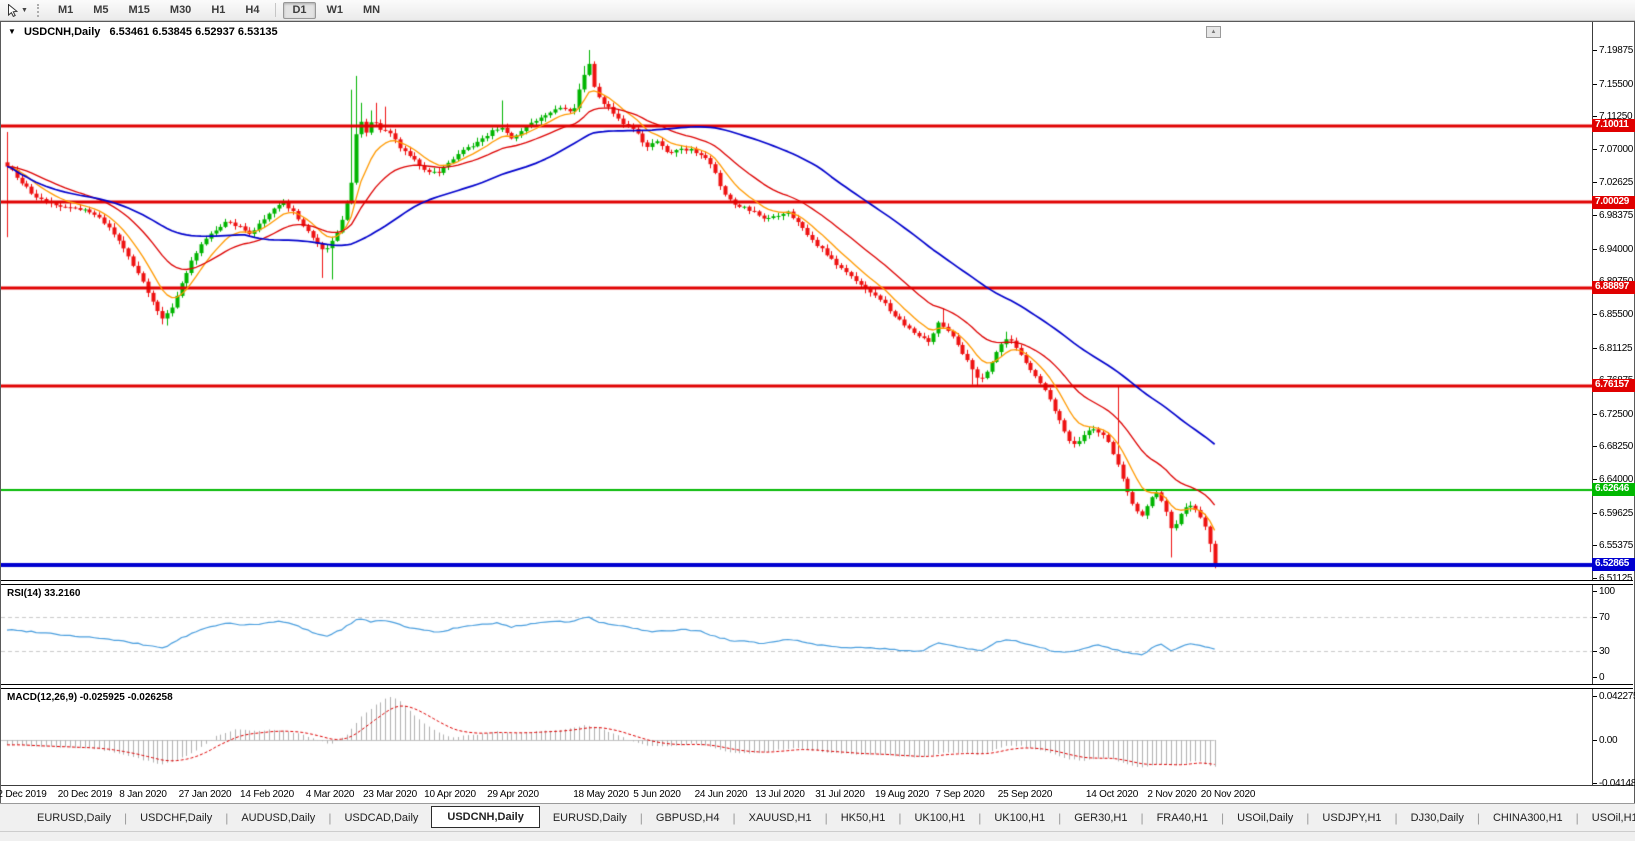 This screenshot has height=841, width=1635. What do you see at coordinates (1265, 817) in the screenshot?
I see `tab-usoil-daily: USOil,Daily` at bounding box center [1265, 817].